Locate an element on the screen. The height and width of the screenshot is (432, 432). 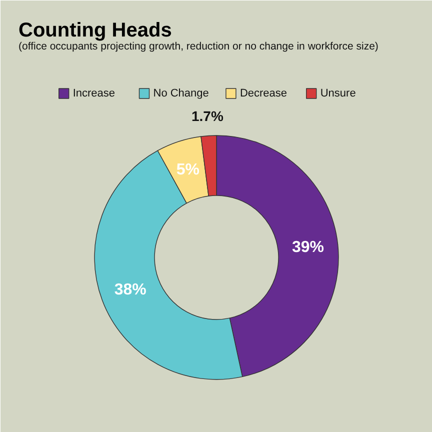
legend-label: Decrease is located at coordinates (264, 94).